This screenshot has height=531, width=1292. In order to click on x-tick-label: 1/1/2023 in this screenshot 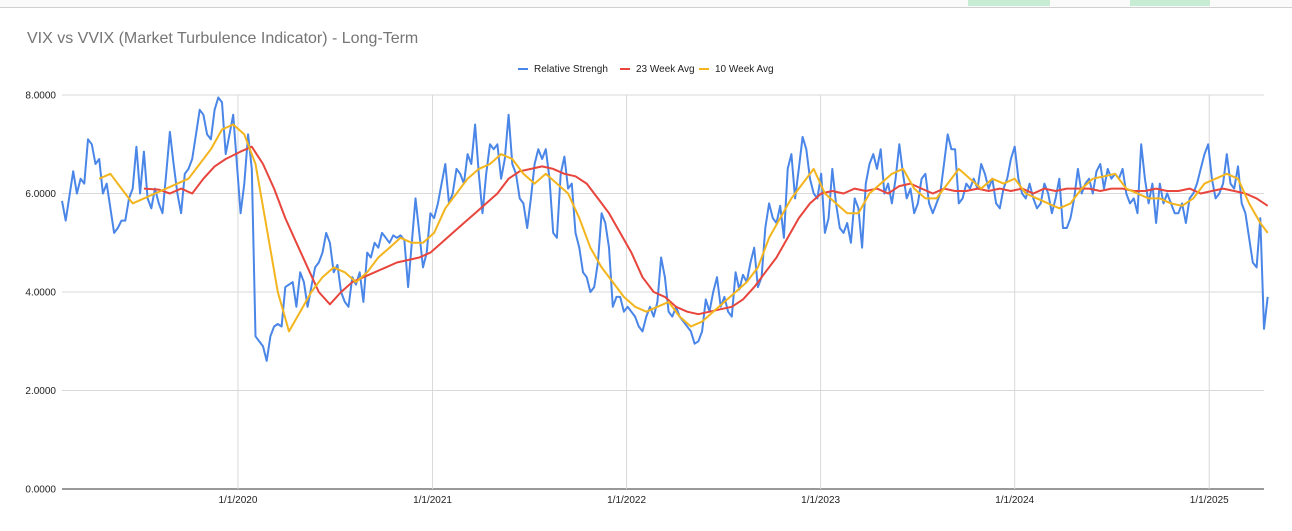, I will do `click(820, 500)`.